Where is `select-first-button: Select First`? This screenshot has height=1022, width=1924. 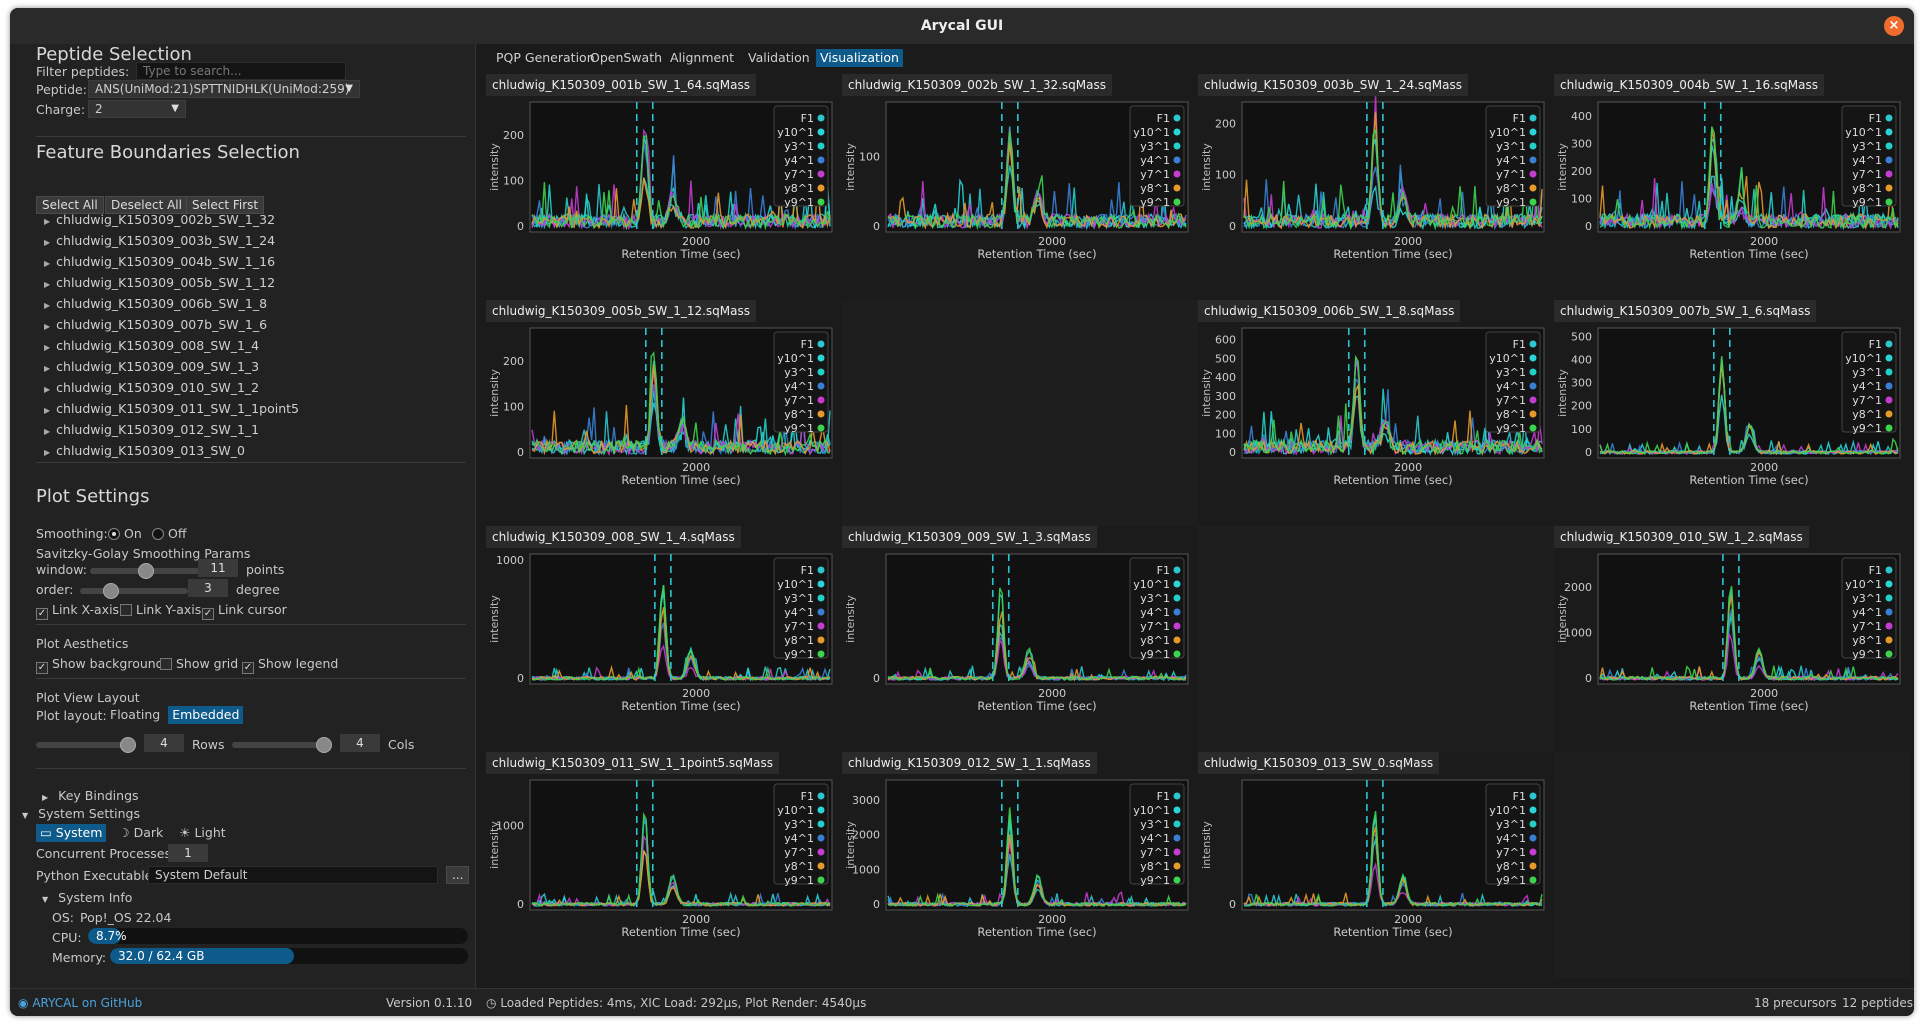 select-first-button: Select First is located at coordinates (225, 205).